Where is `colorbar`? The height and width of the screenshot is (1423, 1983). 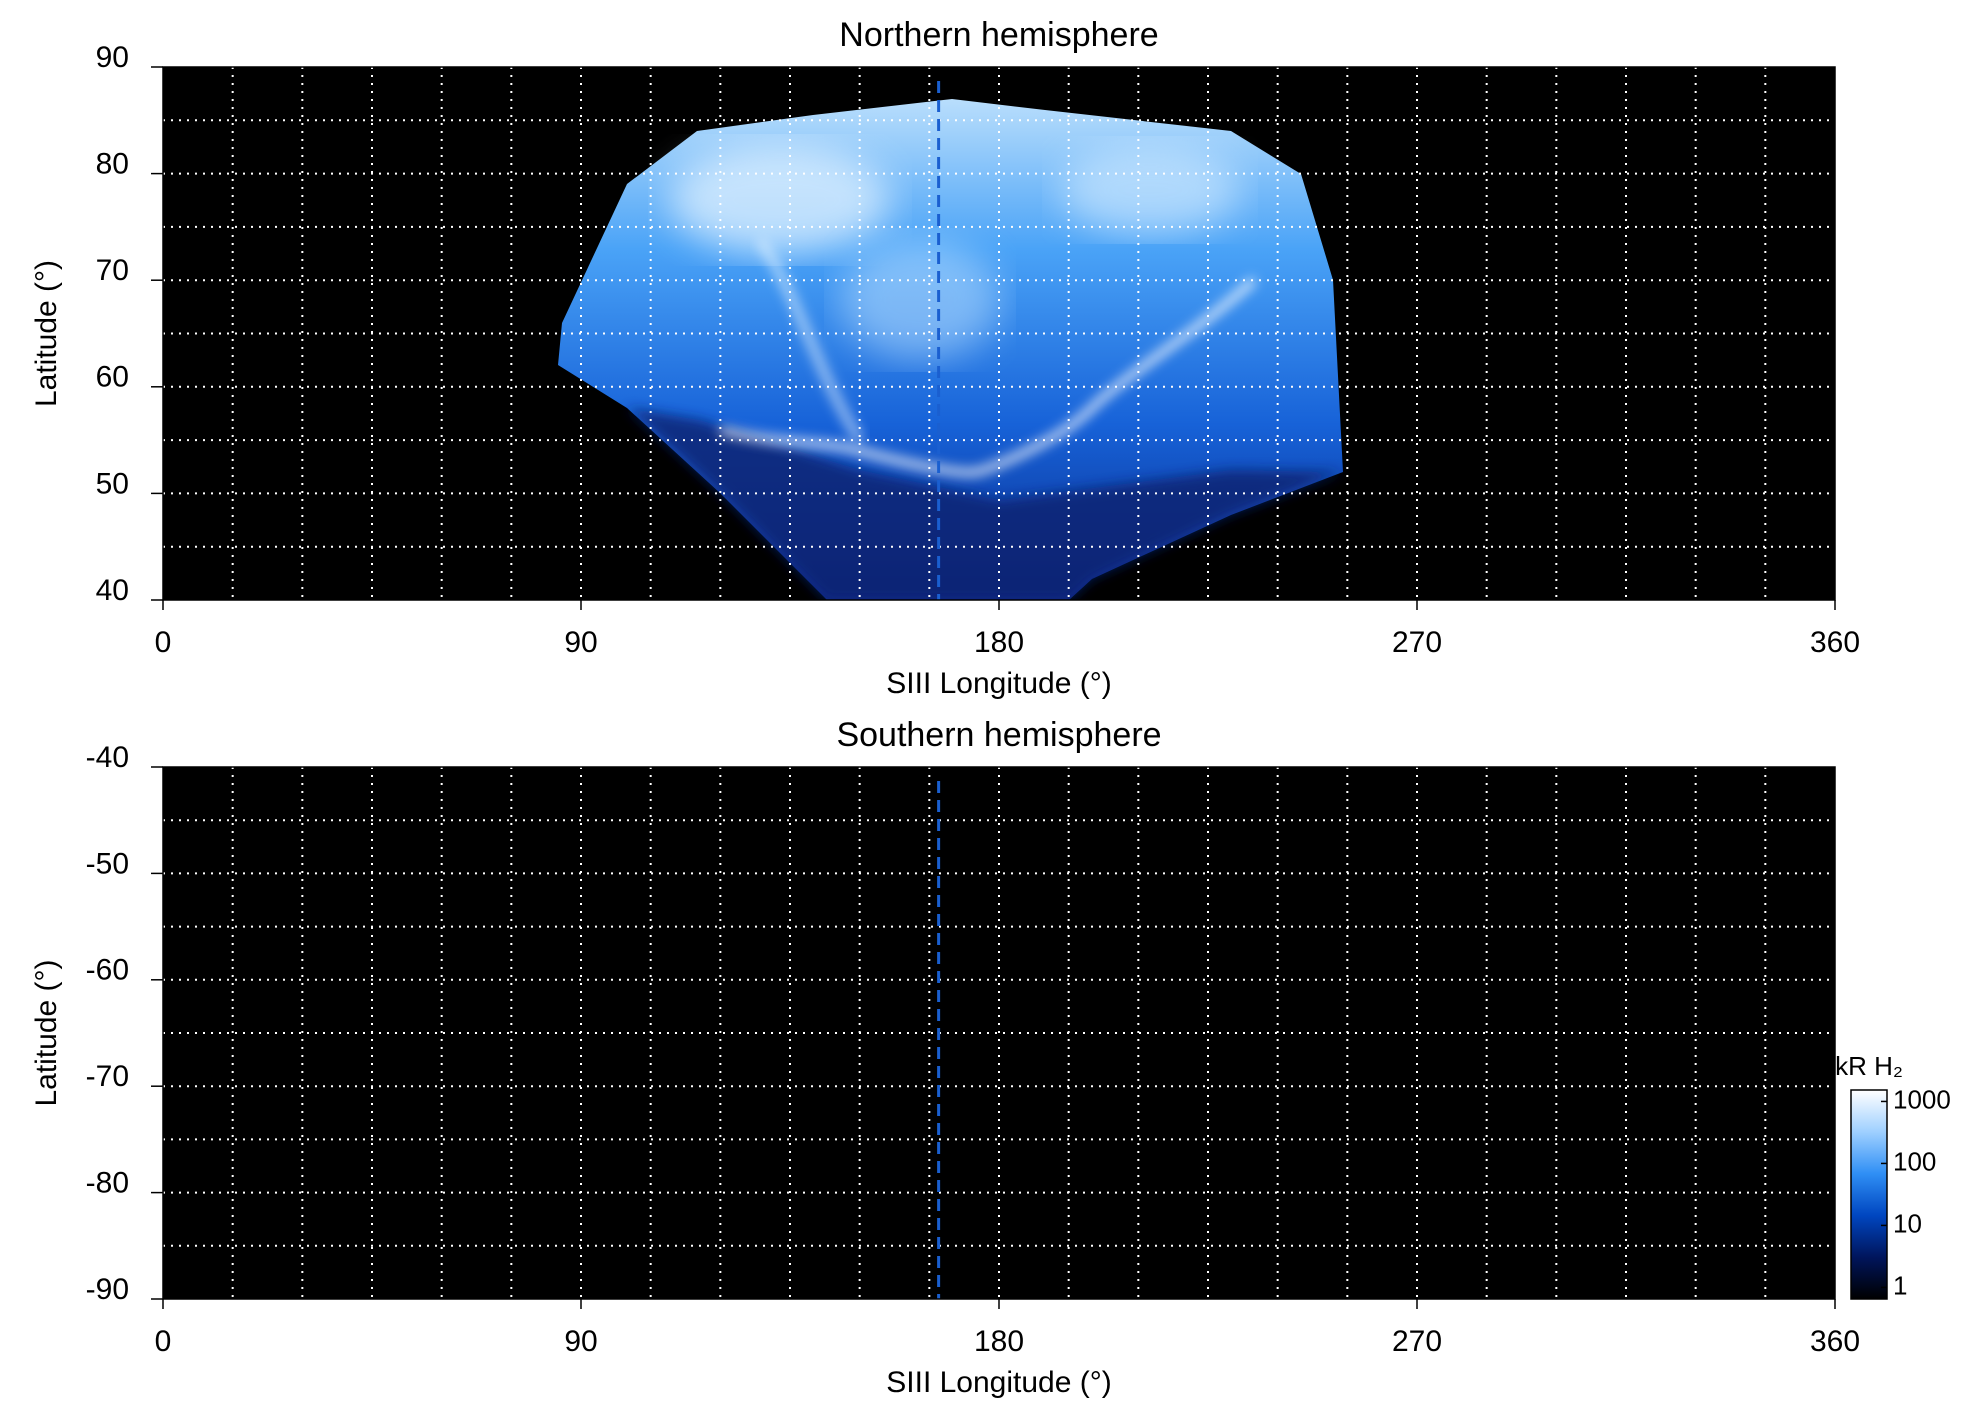 colorbar is located at coordinates (1869, 1194).